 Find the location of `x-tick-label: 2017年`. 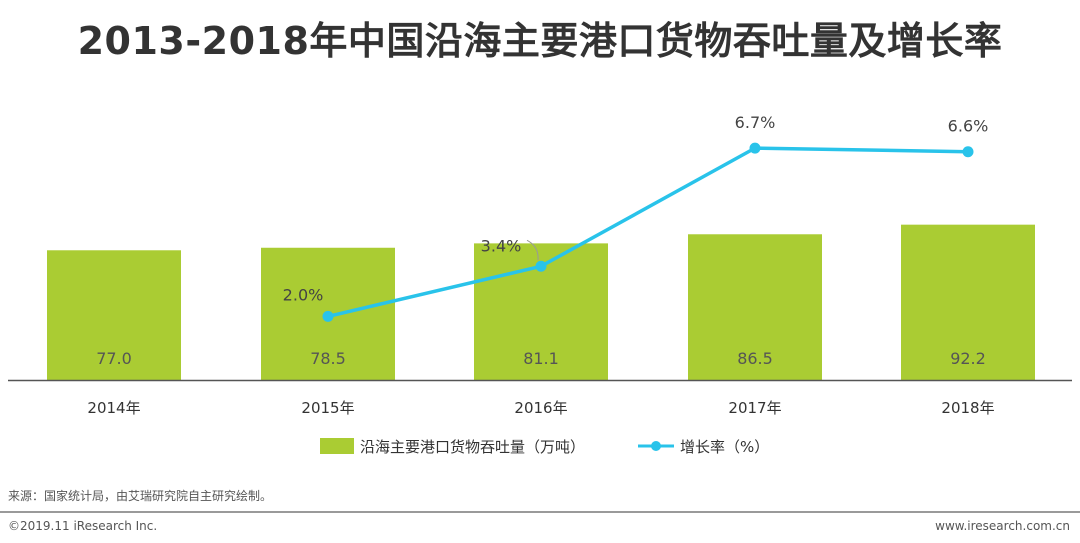

x-tick-label: 2017年 is located at coordinates (754, 408).